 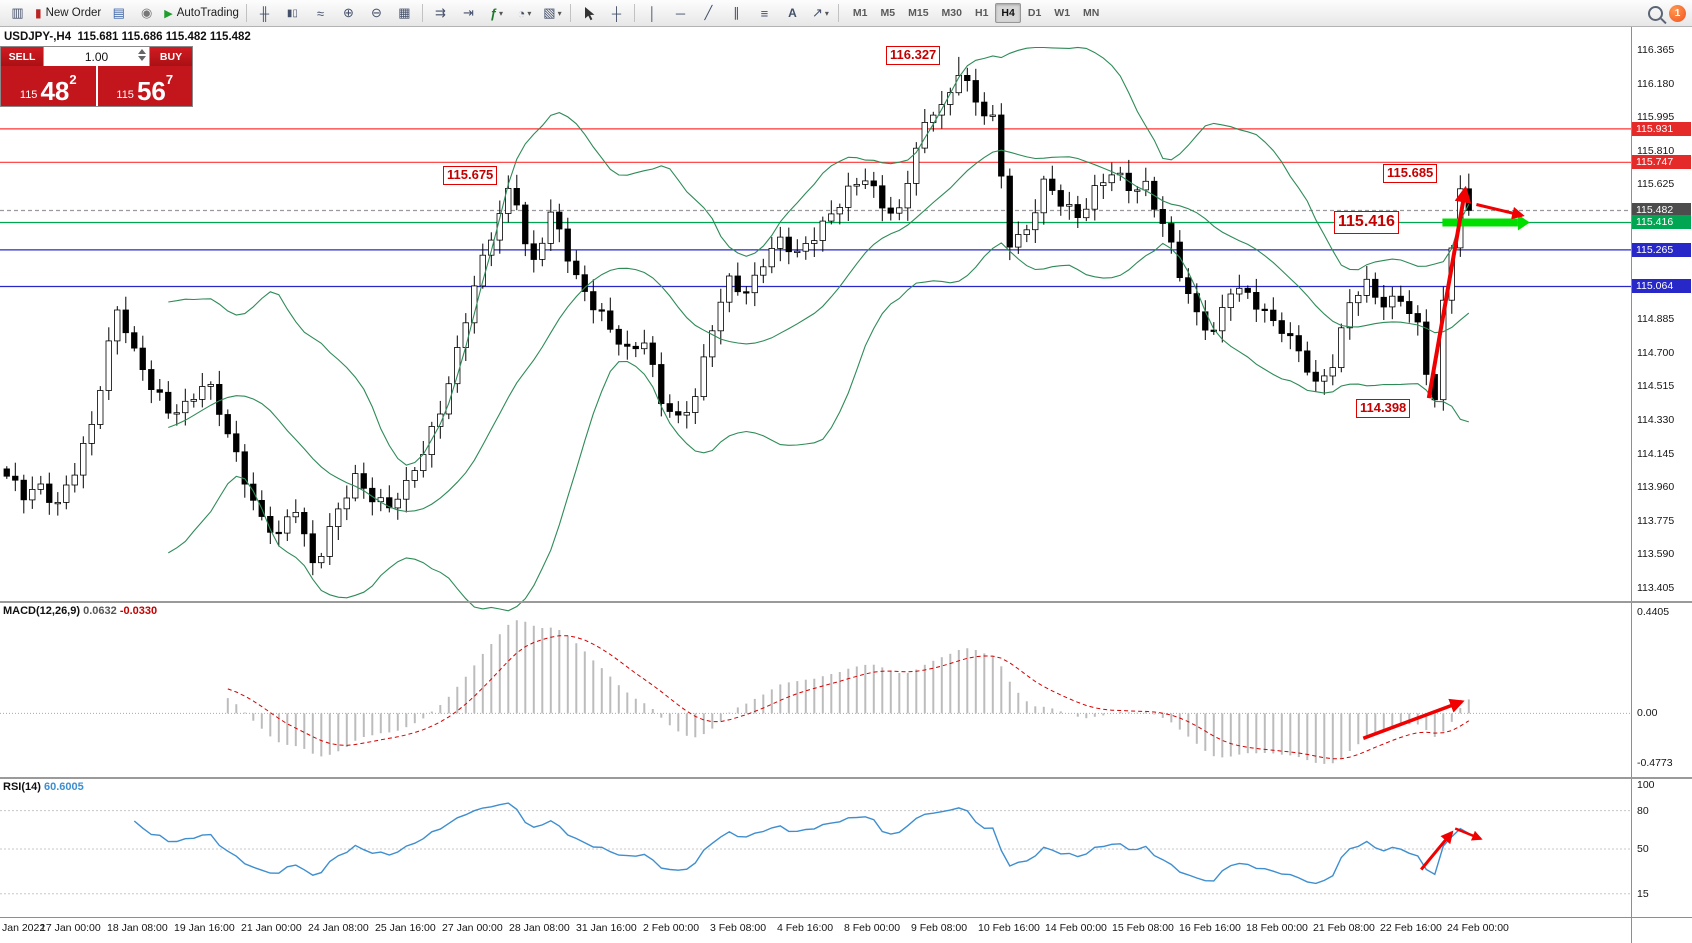 What do you see at coordinates (951, 13) in the screenshot?
I see `timeframe-m30: M30` at bounding box center [951, 13].